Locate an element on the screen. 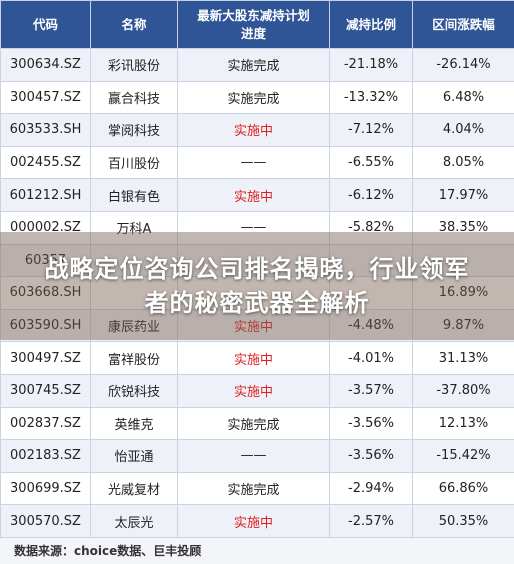  cell-change: 9.87% is located at coordinates (463, 325).